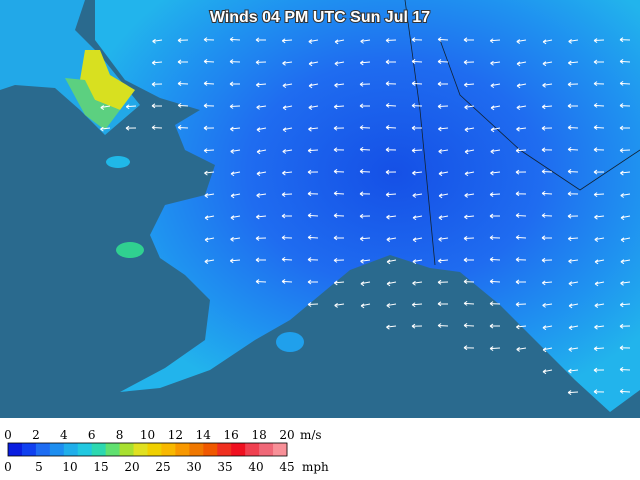 The image size is (640, 480). What do you see at coordinates (69, 467) in the screenshot?
I see `mph-tick-label: 10` at bounding box center [69, 467].